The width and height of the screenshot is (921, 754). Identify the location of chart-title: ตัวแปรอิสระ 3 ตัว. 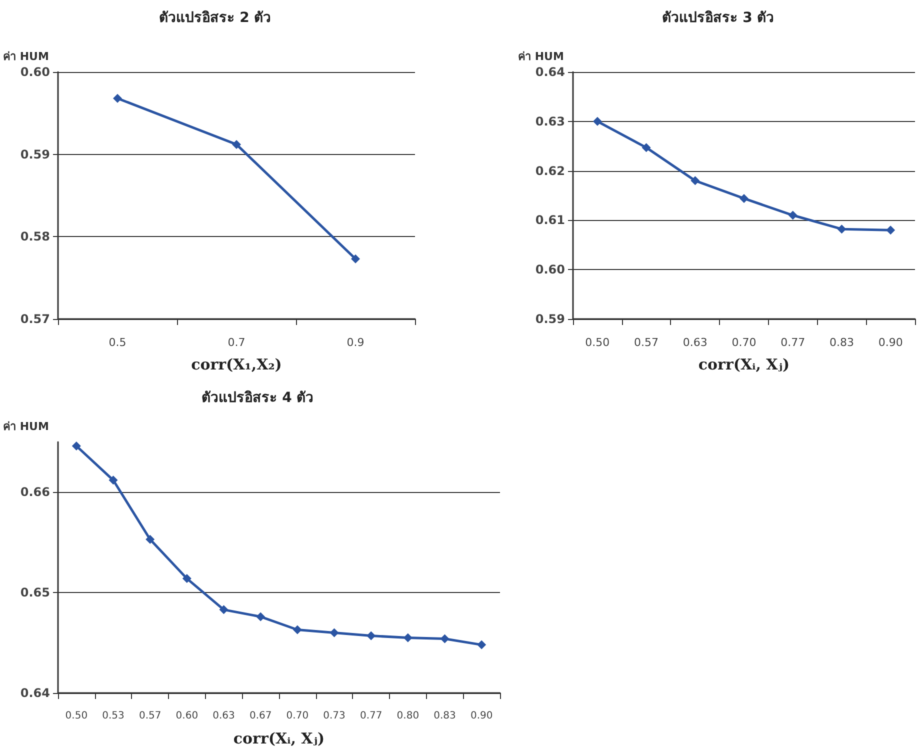
(718, 18).